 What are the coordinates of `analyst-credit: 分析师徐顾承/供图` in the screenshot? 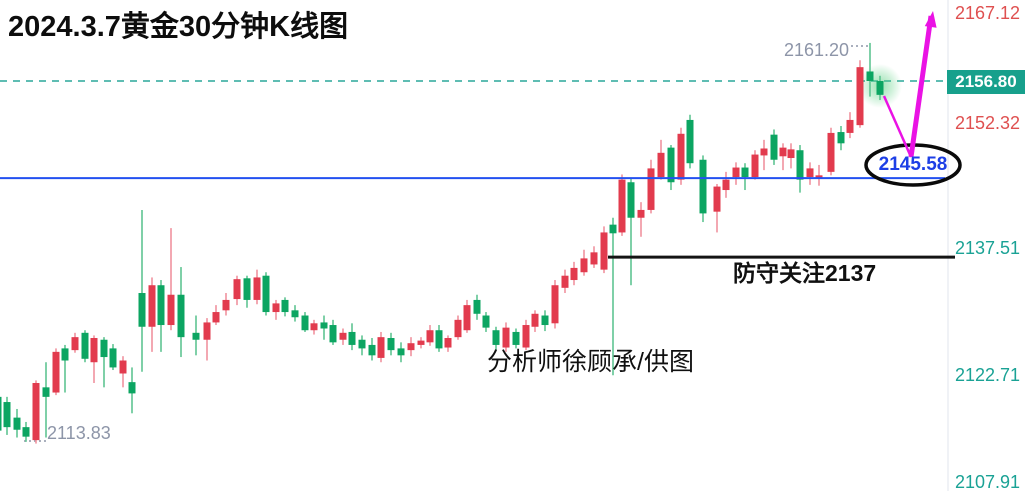 It's located at (590, 362).